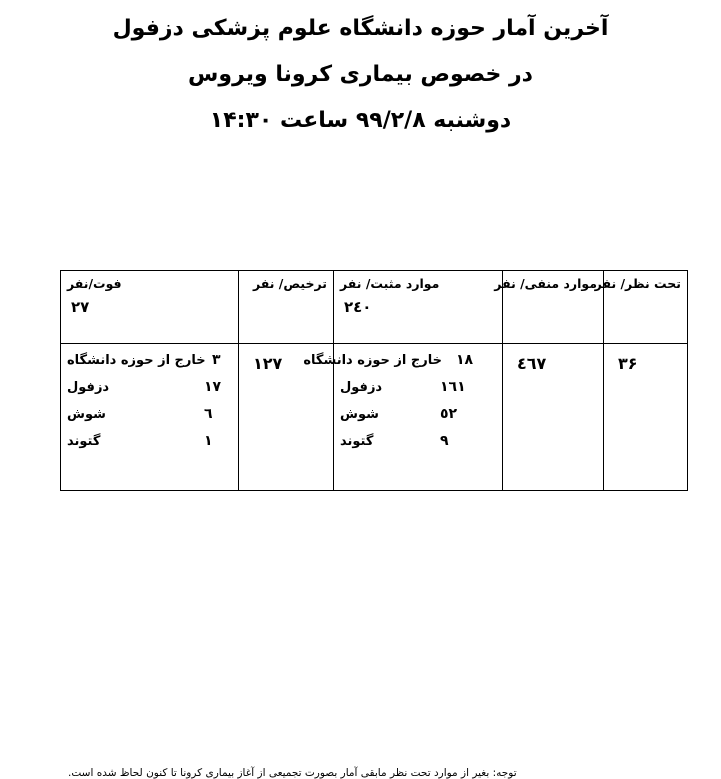 The width and height of the screenshot is (721, 779). Describe the element at coordinates (286, 307) in the screenshot. I see `header-cell-discharged: ترخیص/ نفر` at that location.